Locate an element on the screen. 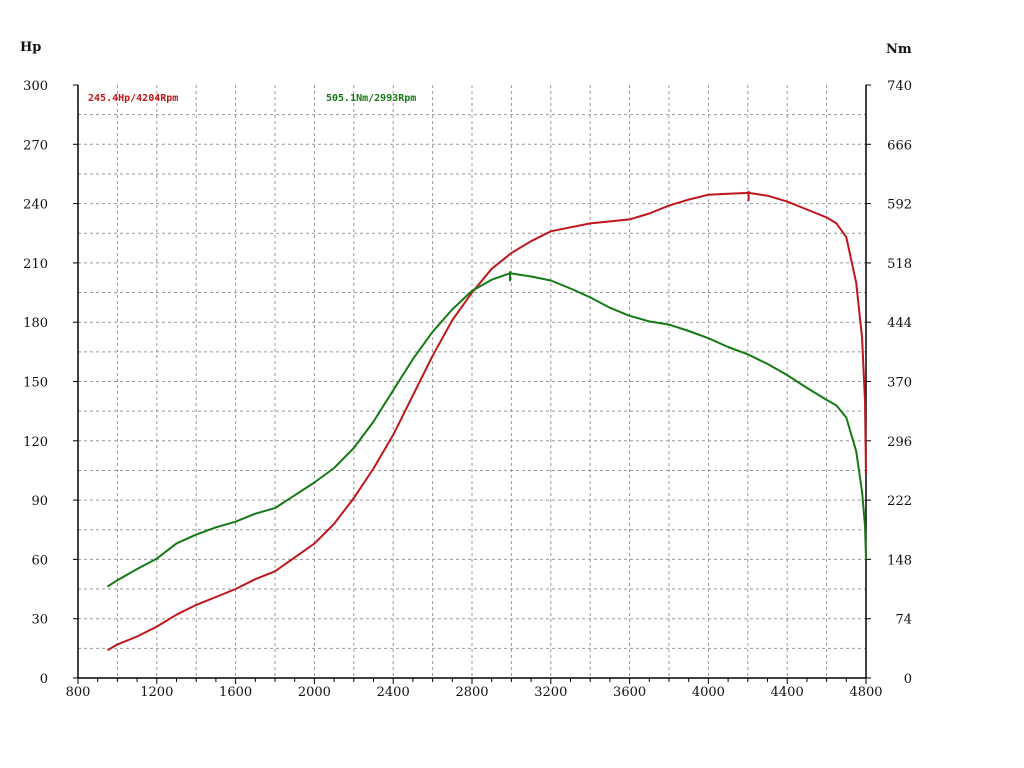 Image resolution: width=1024 pixels, height=768 pixels. right-y-tick-label: 0 is located at coordinates (908, 679).